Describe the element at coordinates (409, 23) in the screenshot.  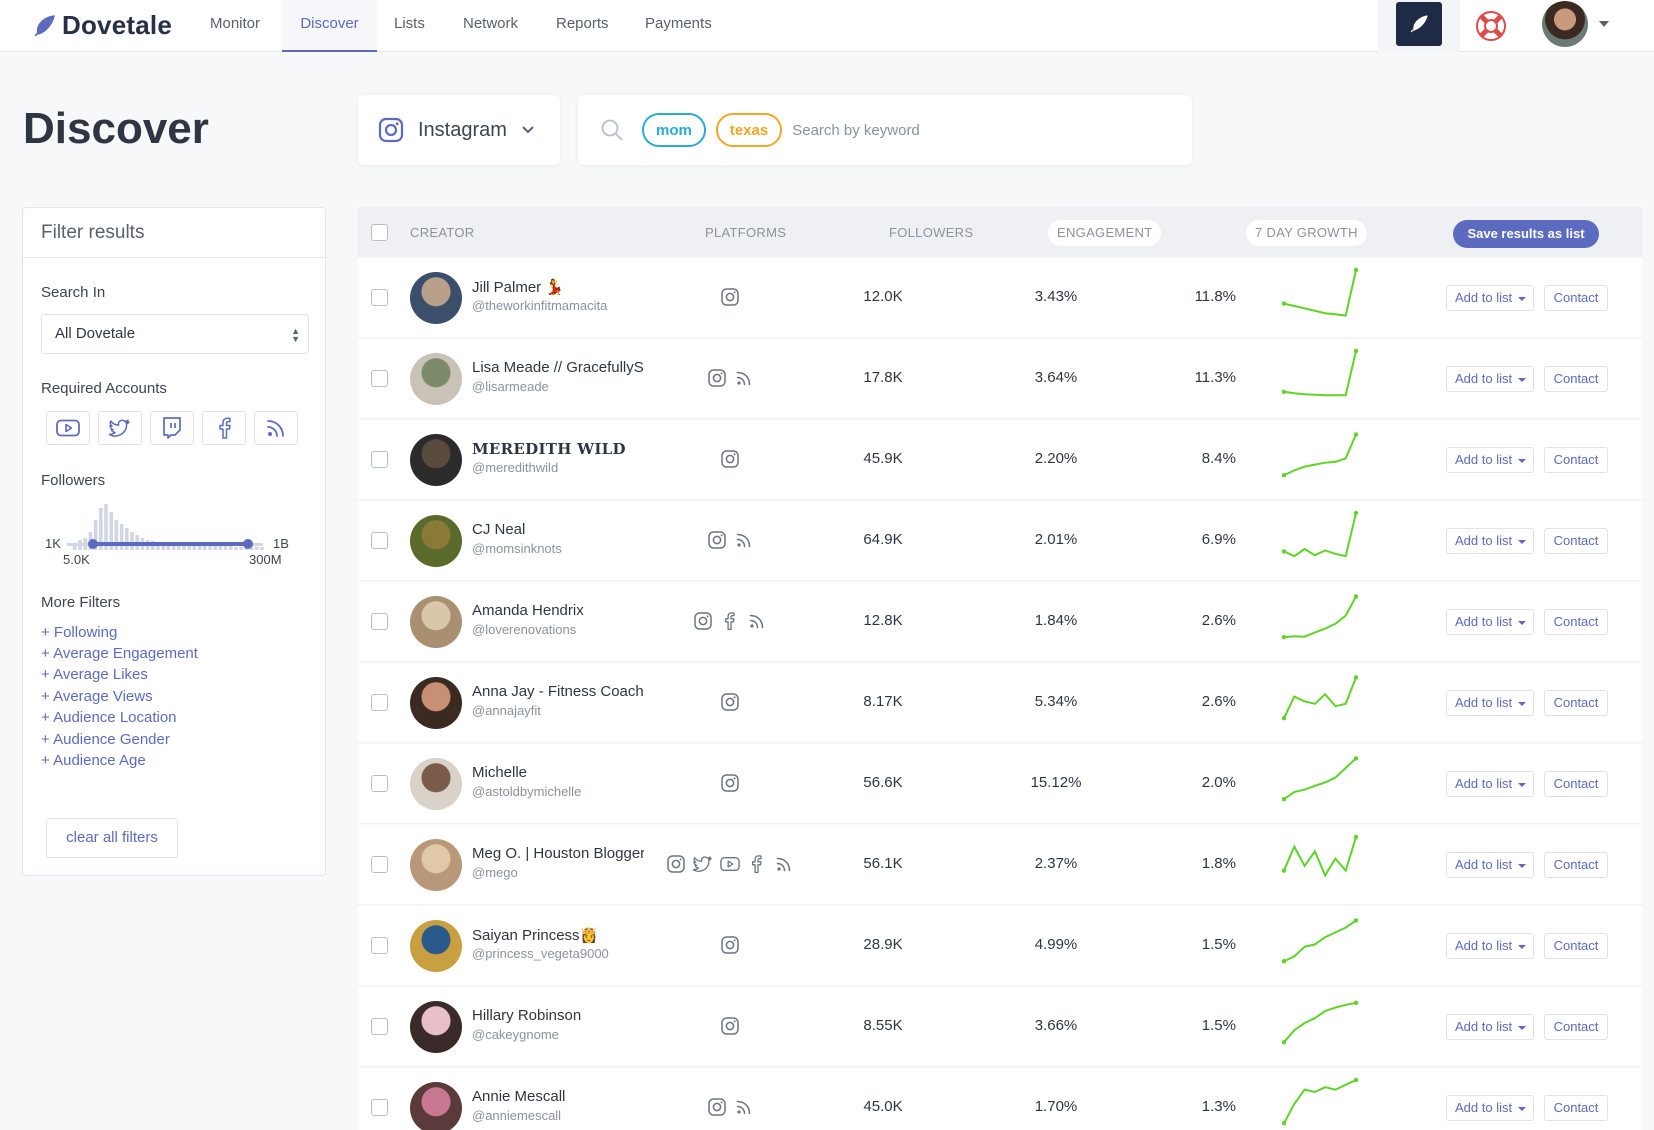
I see `nav-lists: Lists` at that location.